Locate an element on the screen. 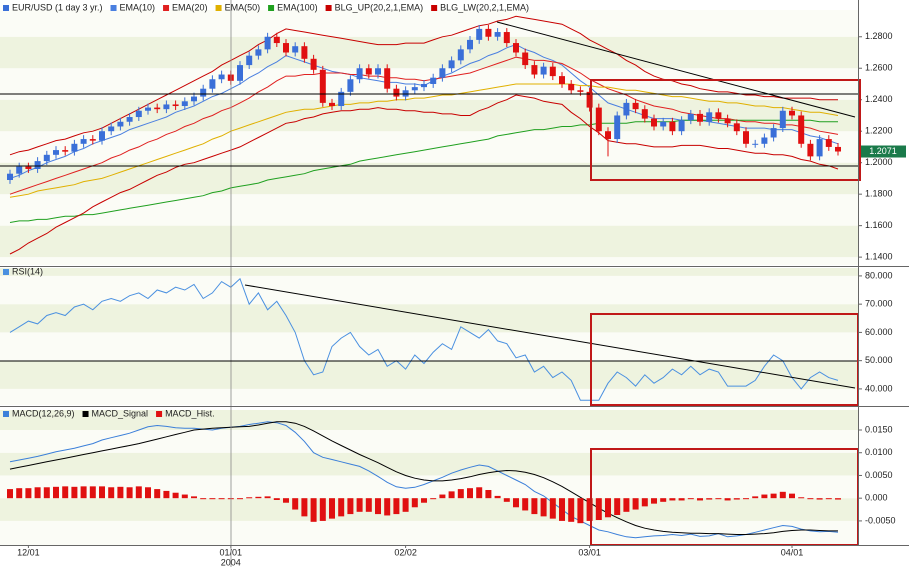 The image size is (909, 567). y-tick-label: 1.1400 is located at coordinates (879, 257).